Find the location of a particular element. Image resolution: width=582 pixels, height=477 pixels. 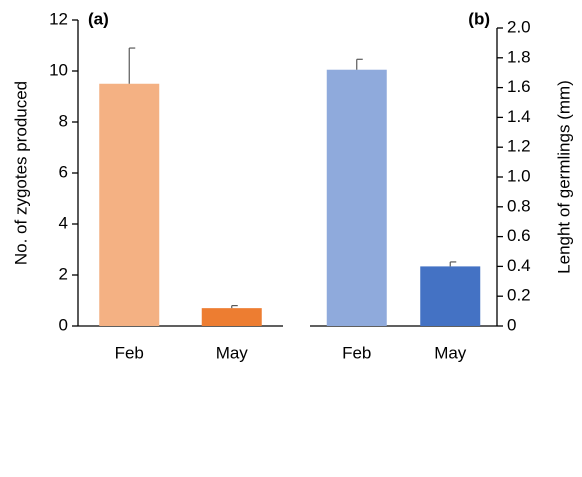

y-tick-label: 6 is located at coordinates (63, 171).